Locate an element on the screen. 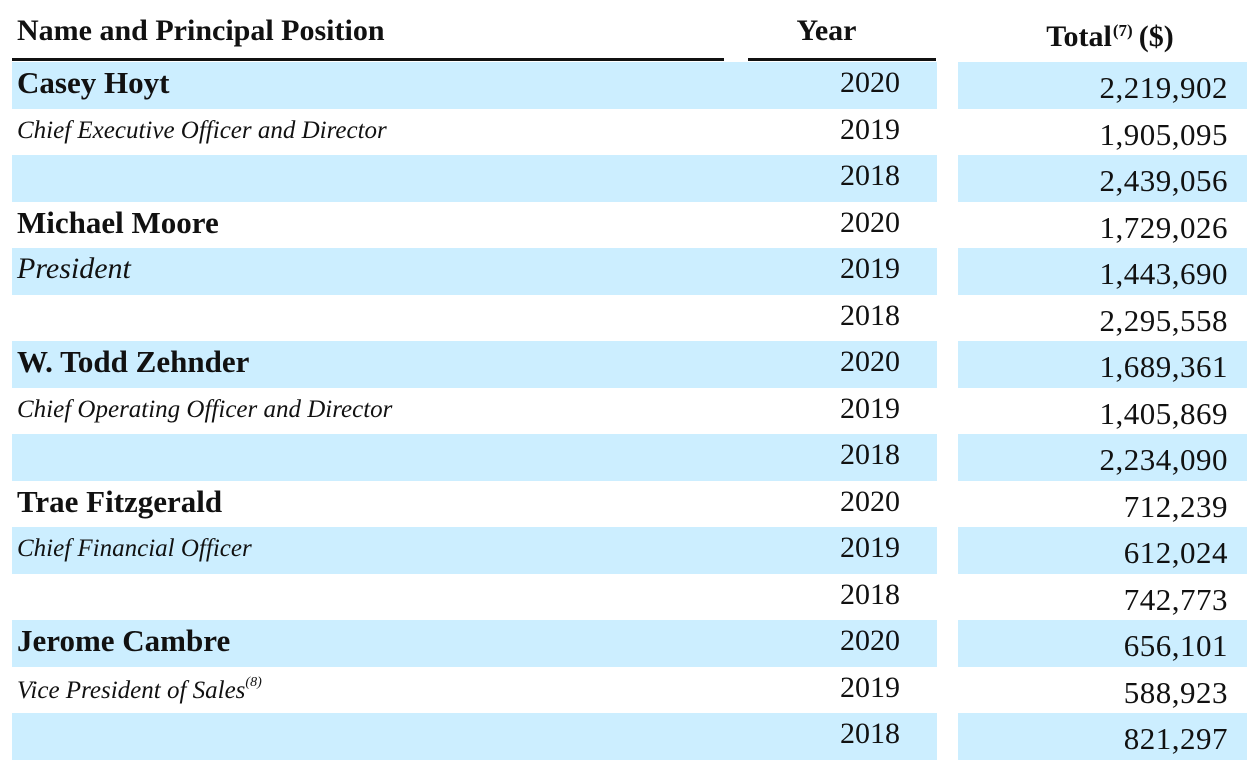 This screenshot has height=769, width=1255. table-row: Jerome Cambre 2020 656,101 is located at coordinates (627, 643).